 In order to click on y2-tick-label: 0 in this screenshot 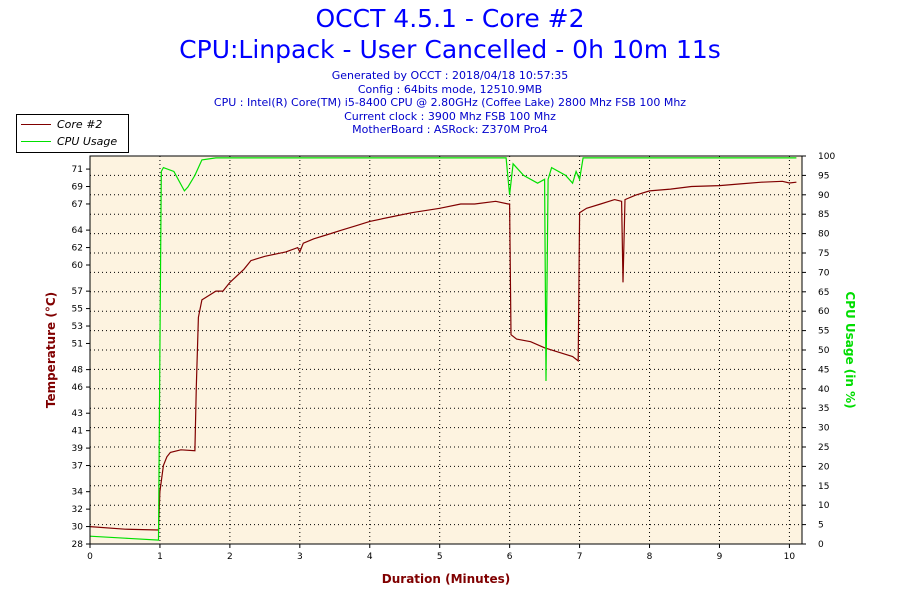, I will do `click(821, 545)`.